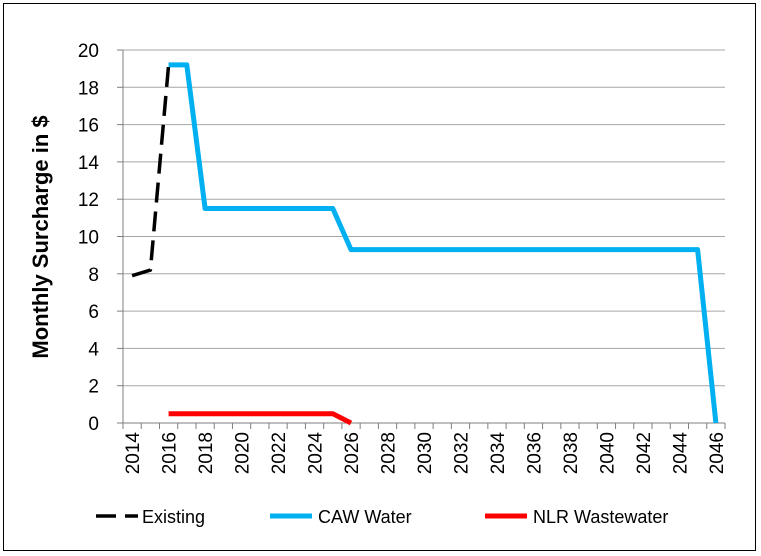 The width and height of the screenshot is (761, 556). What do you see at coordinates (316, 453) in the screenshot?
I see `x-tick-label: 2024` at bounding box center [316, 453].